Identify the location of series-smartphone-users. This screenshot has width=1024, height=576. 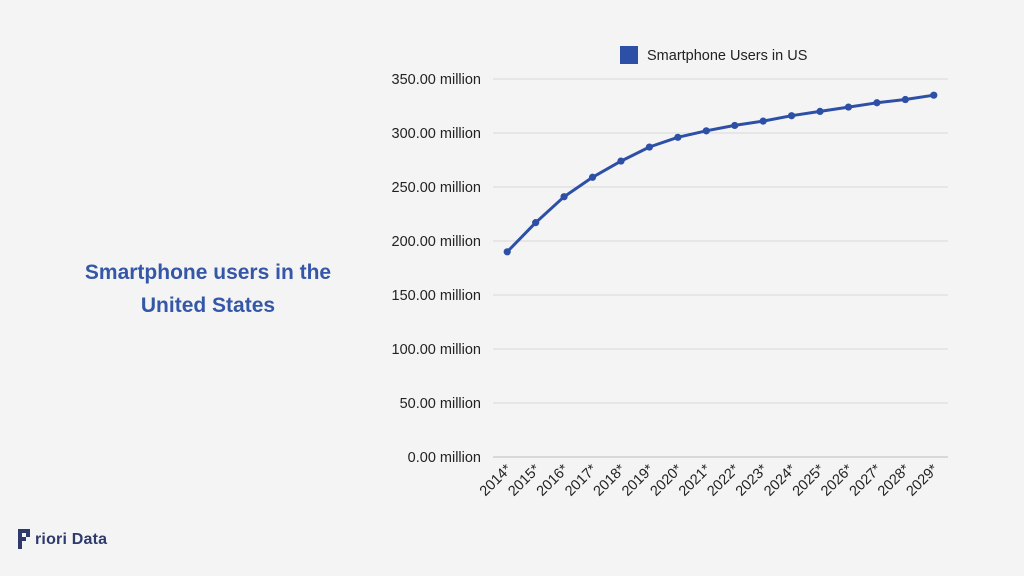
(720, 173).